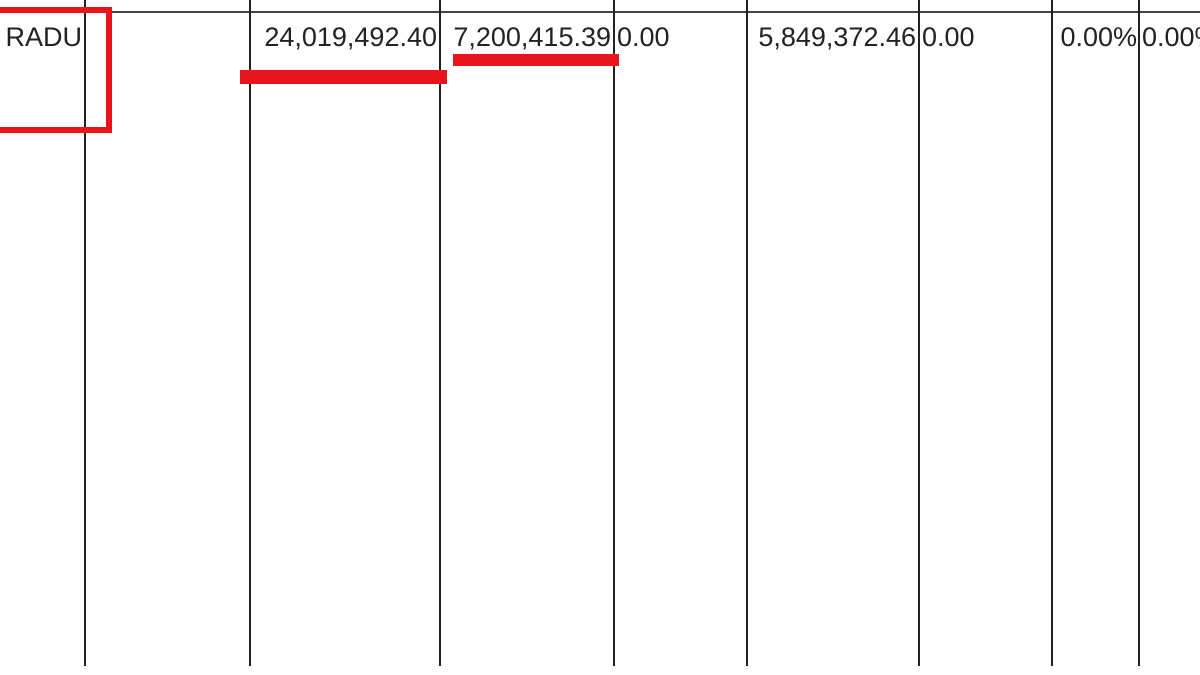  What do you see at coordinates (43, 37) in the screenshot?
I see `cell-name: RADU` at bounding box center [43, 37].